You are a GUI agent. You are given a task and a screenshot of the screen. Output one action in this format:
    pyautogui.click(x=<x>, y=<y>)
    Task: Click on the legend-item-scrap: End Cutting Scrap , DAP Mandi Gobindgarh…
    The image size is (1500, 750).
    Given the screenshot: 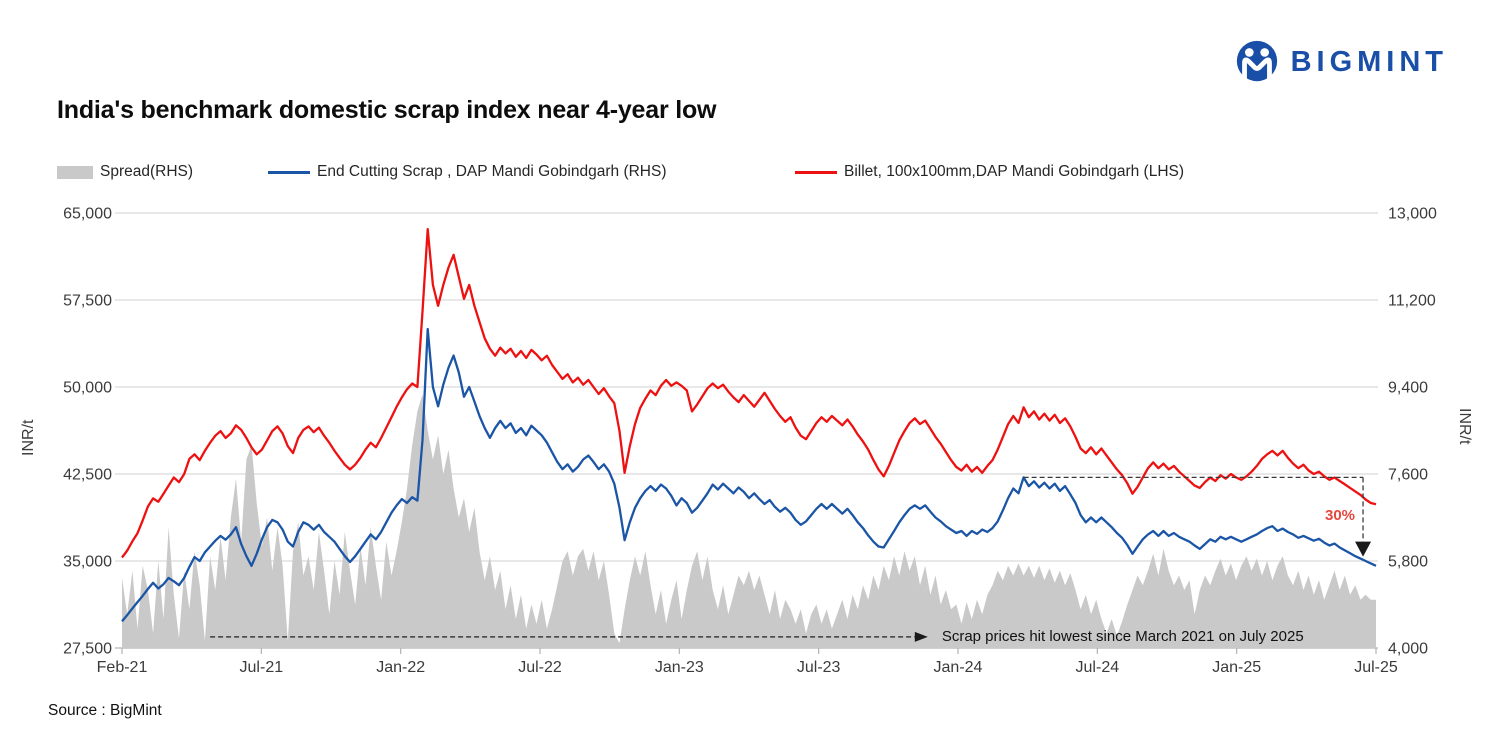 What is the action you would take?
    pyautogui.click(x=467, y=172)
    